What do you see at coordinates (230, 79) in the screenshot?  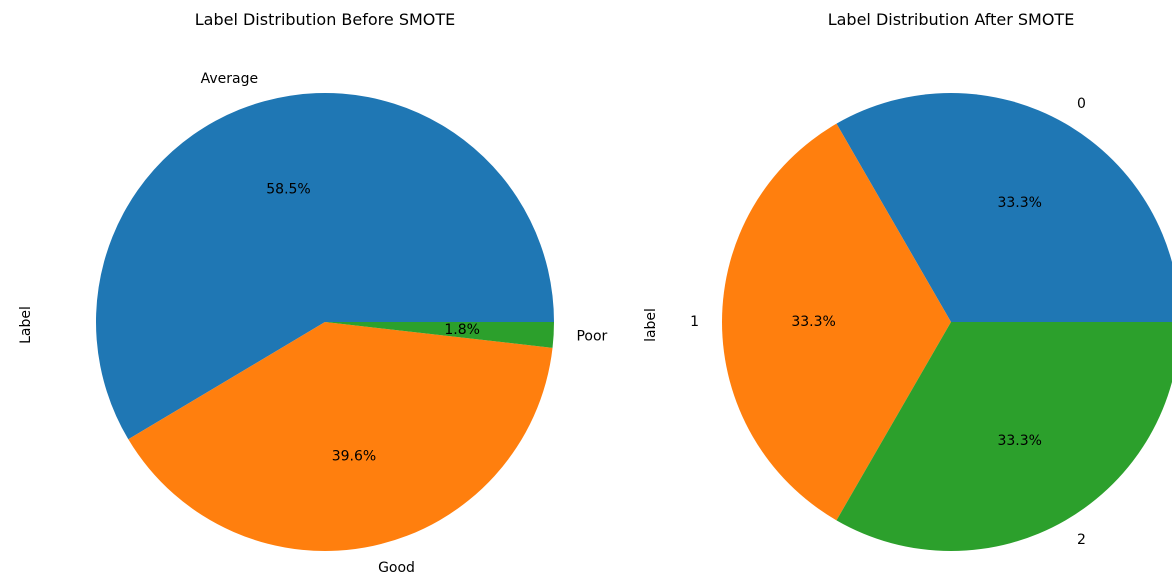 I see `slice-label-average: Average` at bounding box center [230, 79].